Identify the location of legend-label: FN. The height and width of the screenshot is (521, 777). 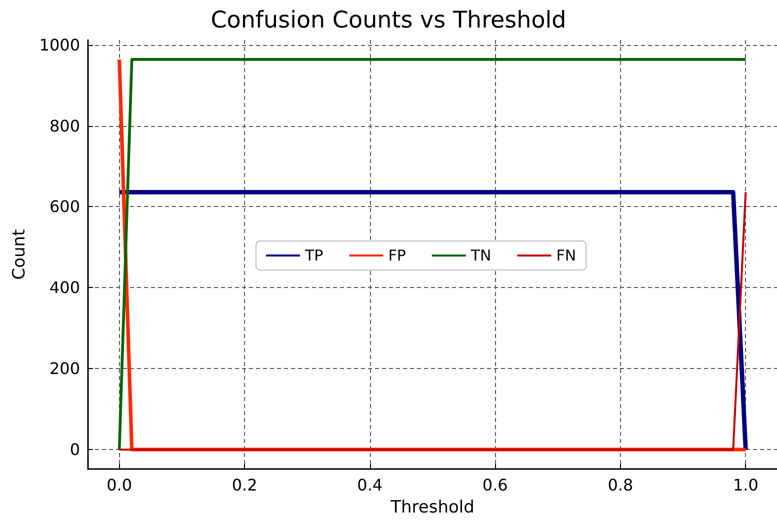
(566, 255).